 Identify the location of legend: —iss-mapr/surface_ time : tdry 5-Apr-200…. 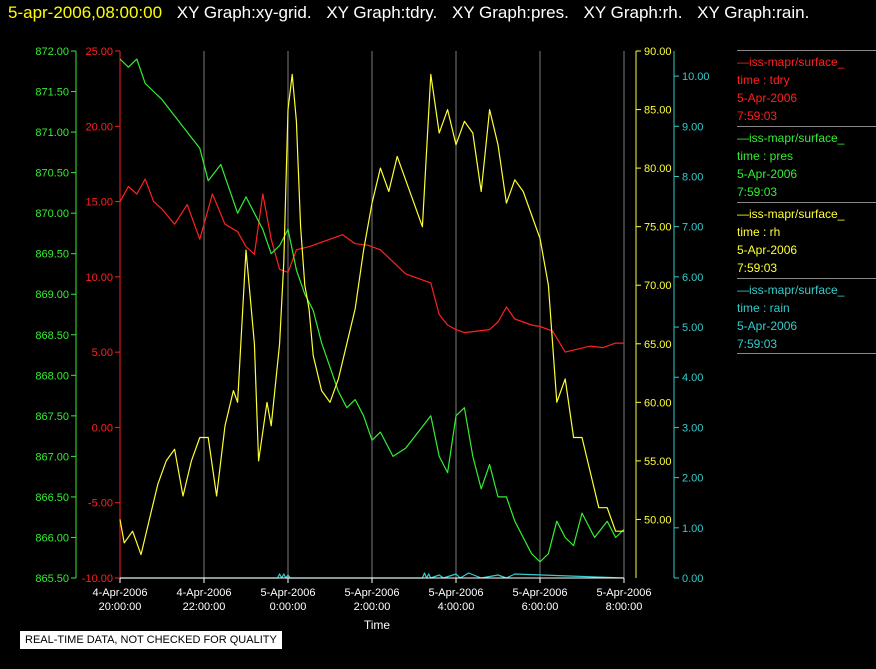
(806, 202).